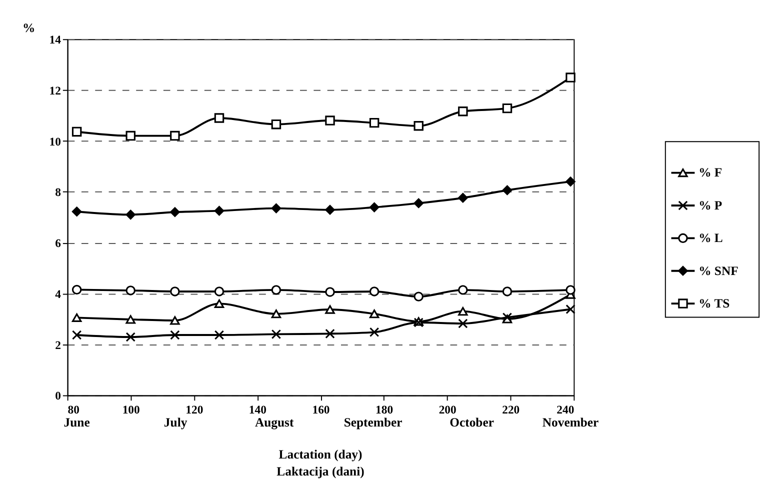 The height and width of the screenshot is (503, 762). Describe the element at coordinates (77, 422) in the screenshot. I see `text: June` at that location.